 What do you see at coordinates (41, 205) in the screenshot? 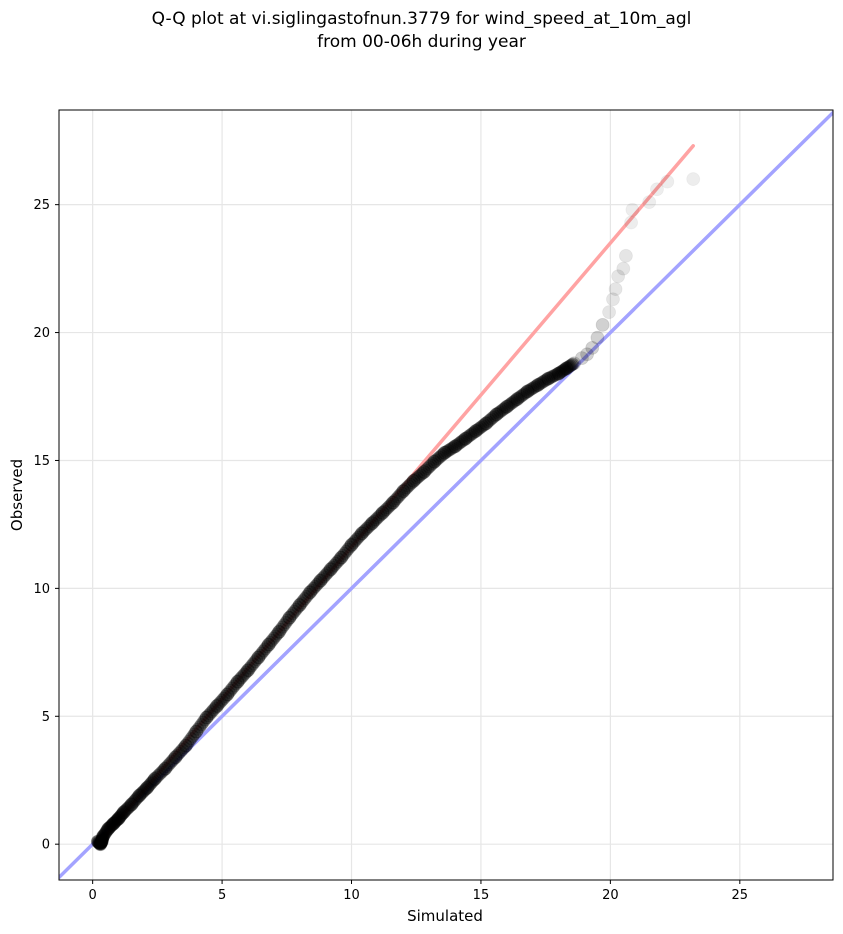
I see `y-tick-label: 25` at bounding box center [41, 205].